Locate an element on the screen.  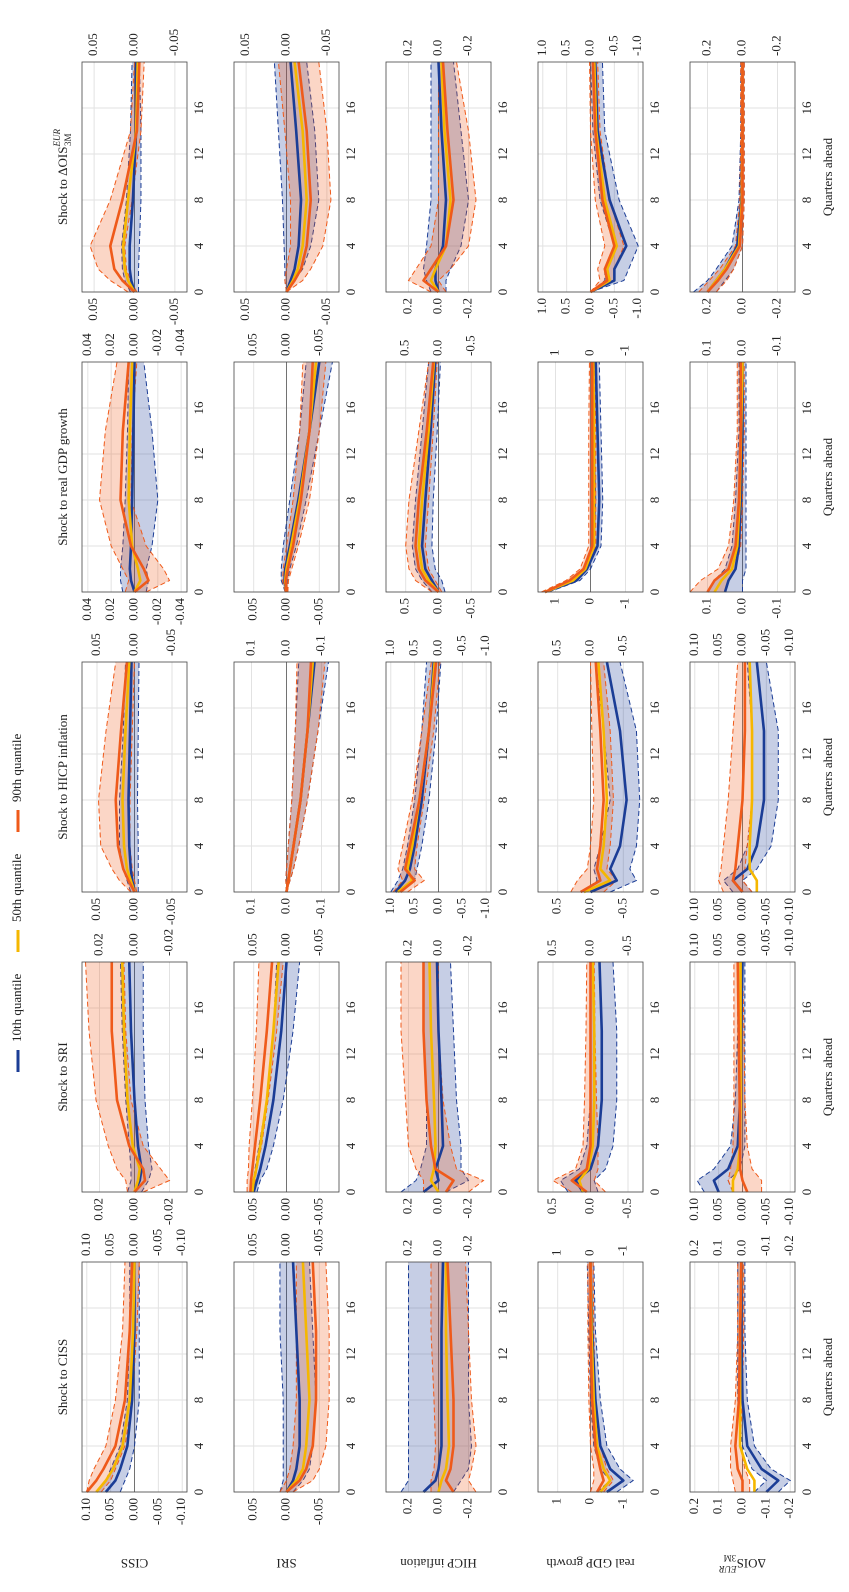
panel-title-main: Shock to real GDP growth is located at coordinates (62, 477).